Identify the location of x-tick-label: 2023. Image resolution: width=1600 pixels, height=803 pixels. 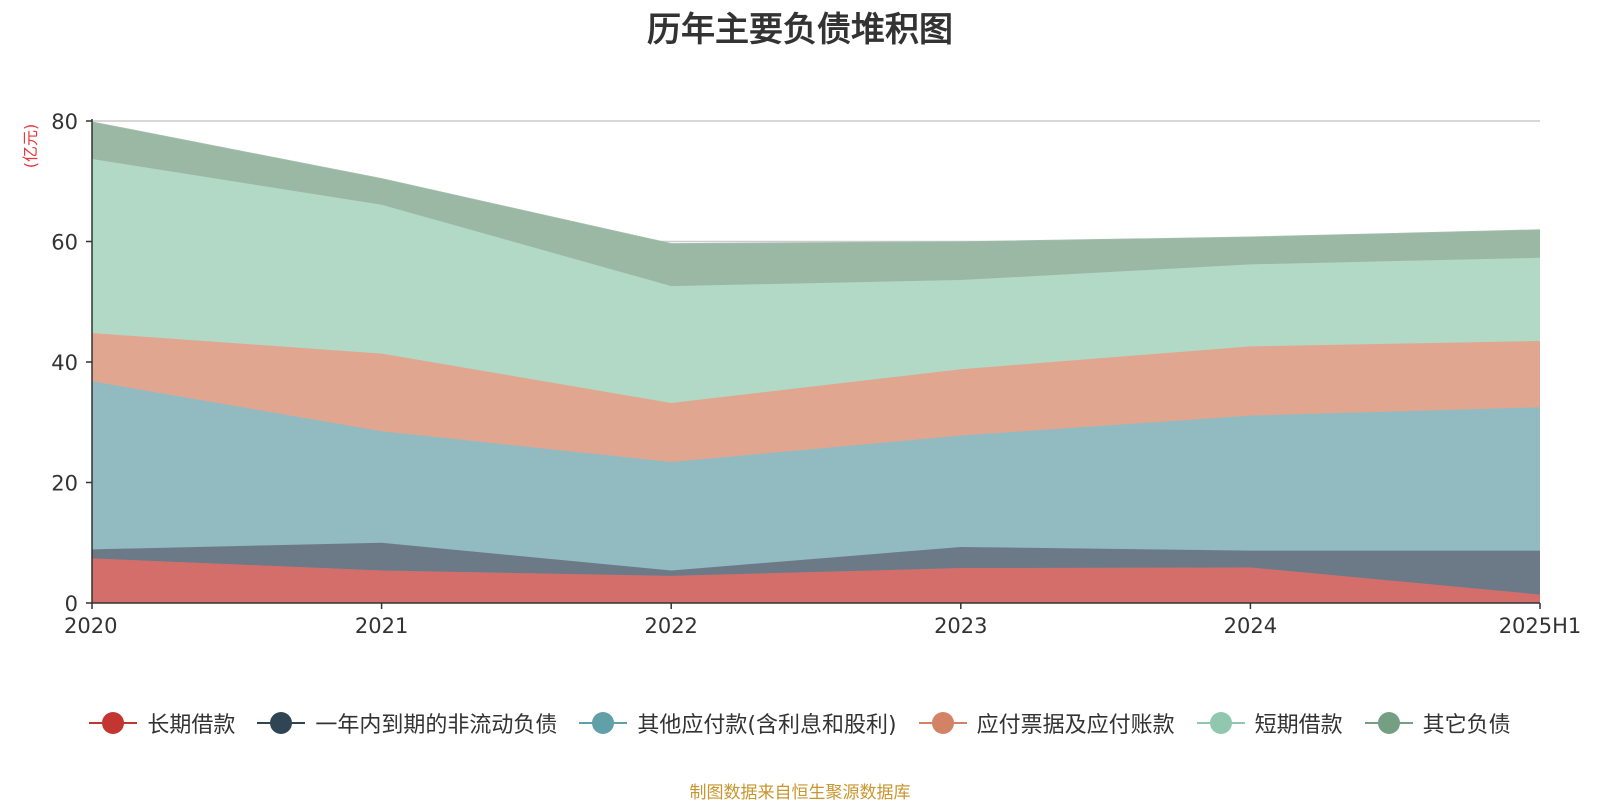
(960, 626).